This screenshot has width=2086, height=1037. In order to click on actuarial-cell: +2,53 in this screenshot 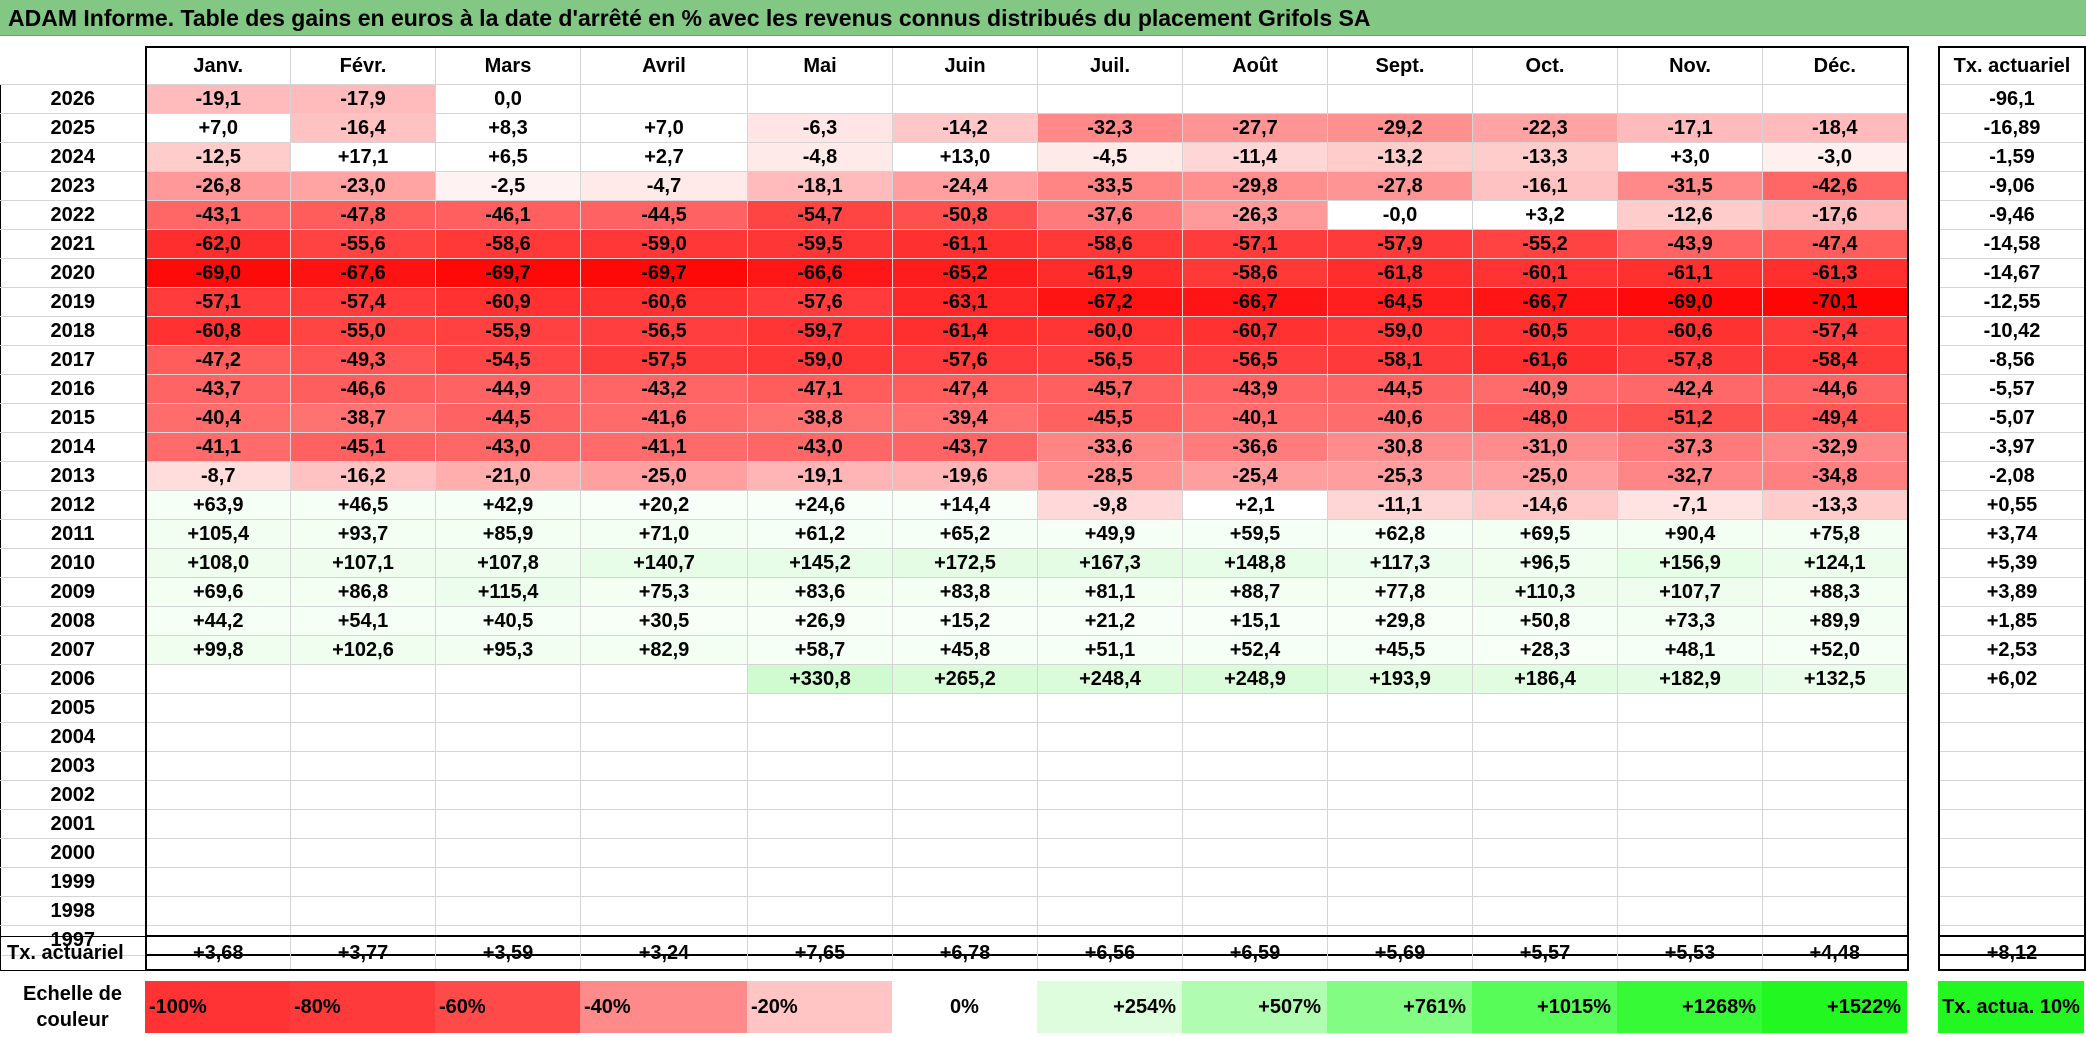, I will do `click(2012, 650)`.